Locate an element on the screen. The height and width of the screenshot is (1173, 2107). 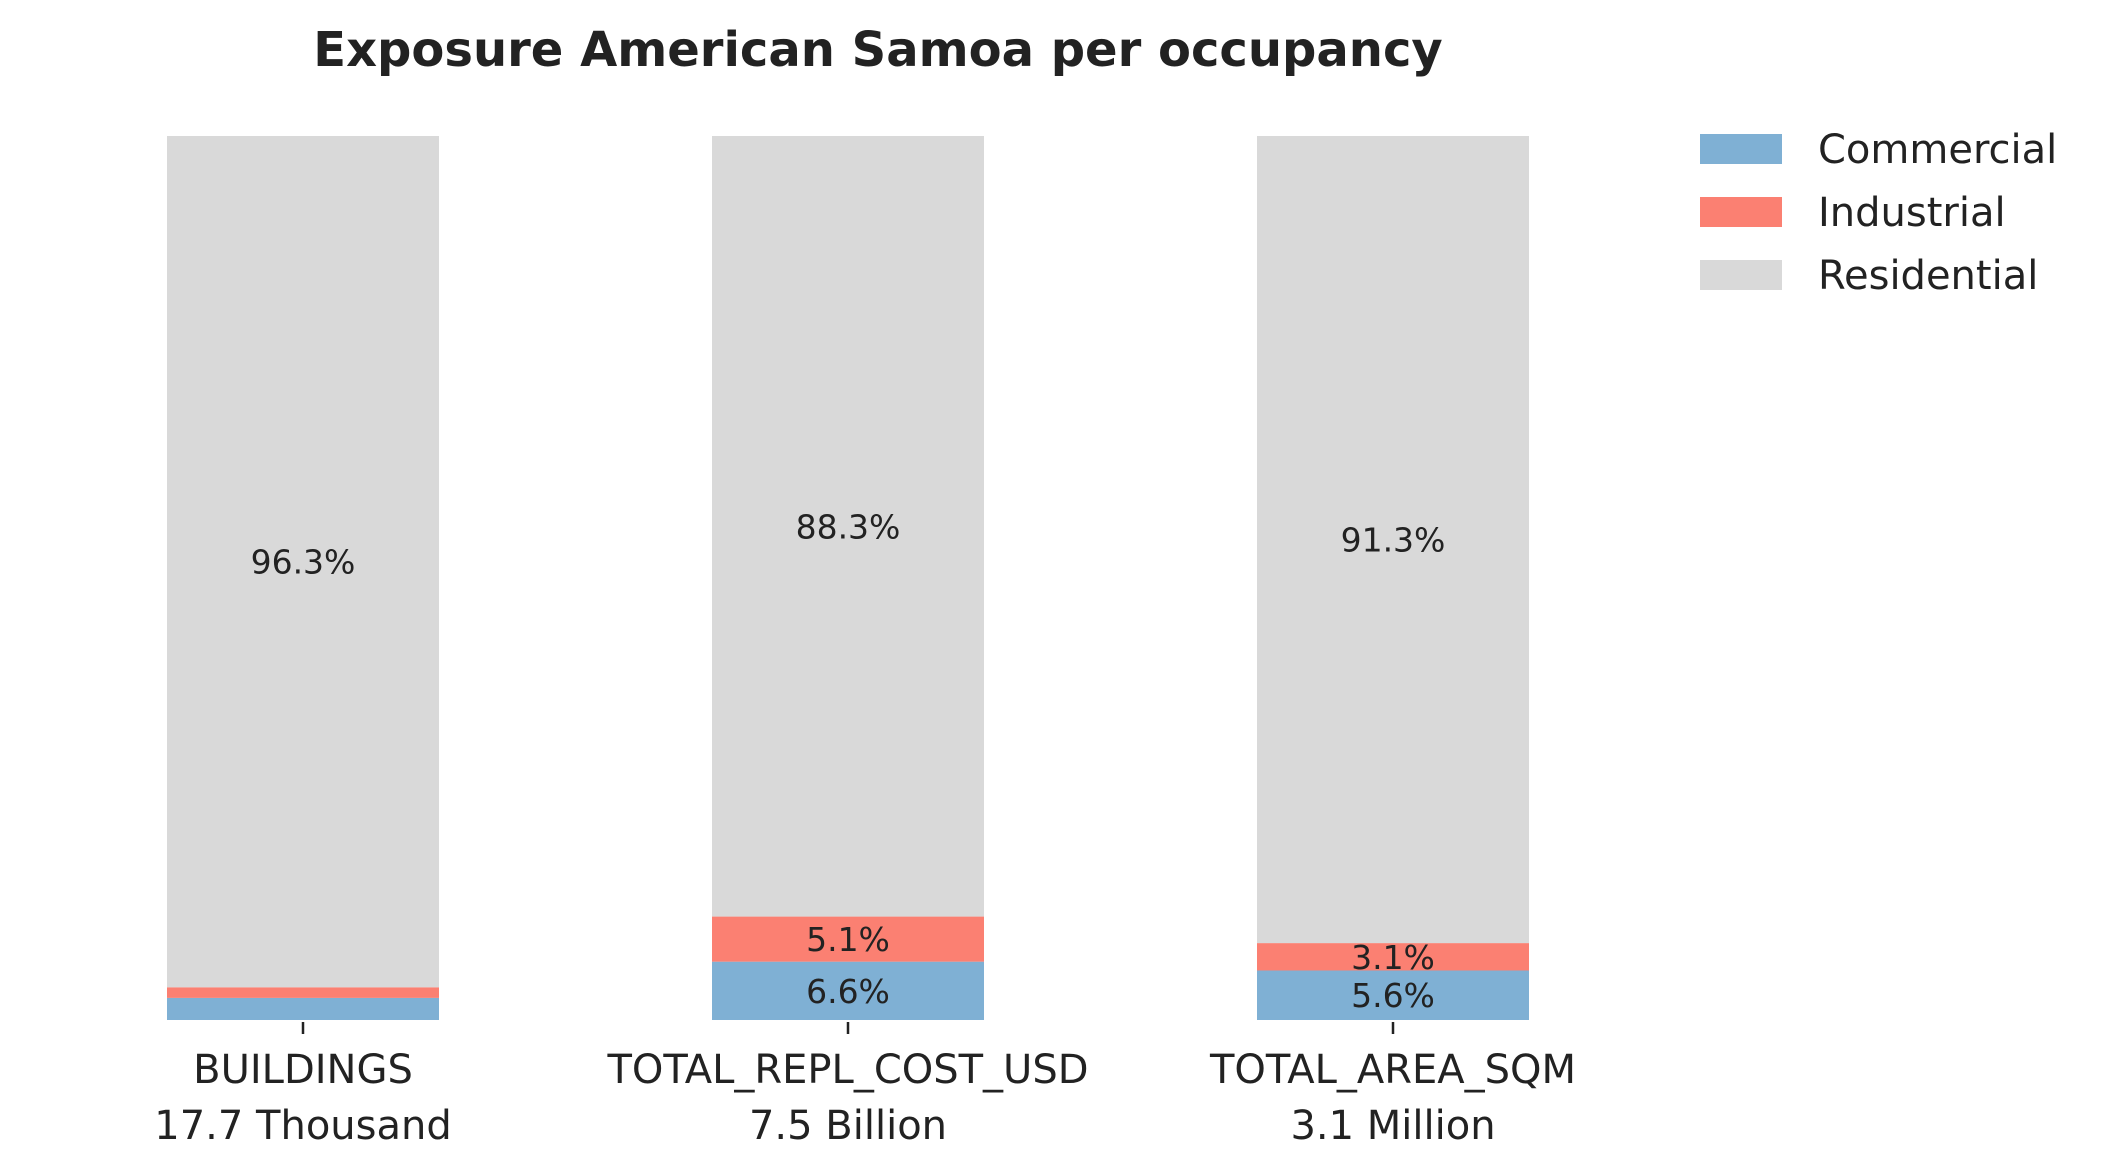
data-label-total-area-sqm-residential: 91.3% is located at coordinates (1393, 540).